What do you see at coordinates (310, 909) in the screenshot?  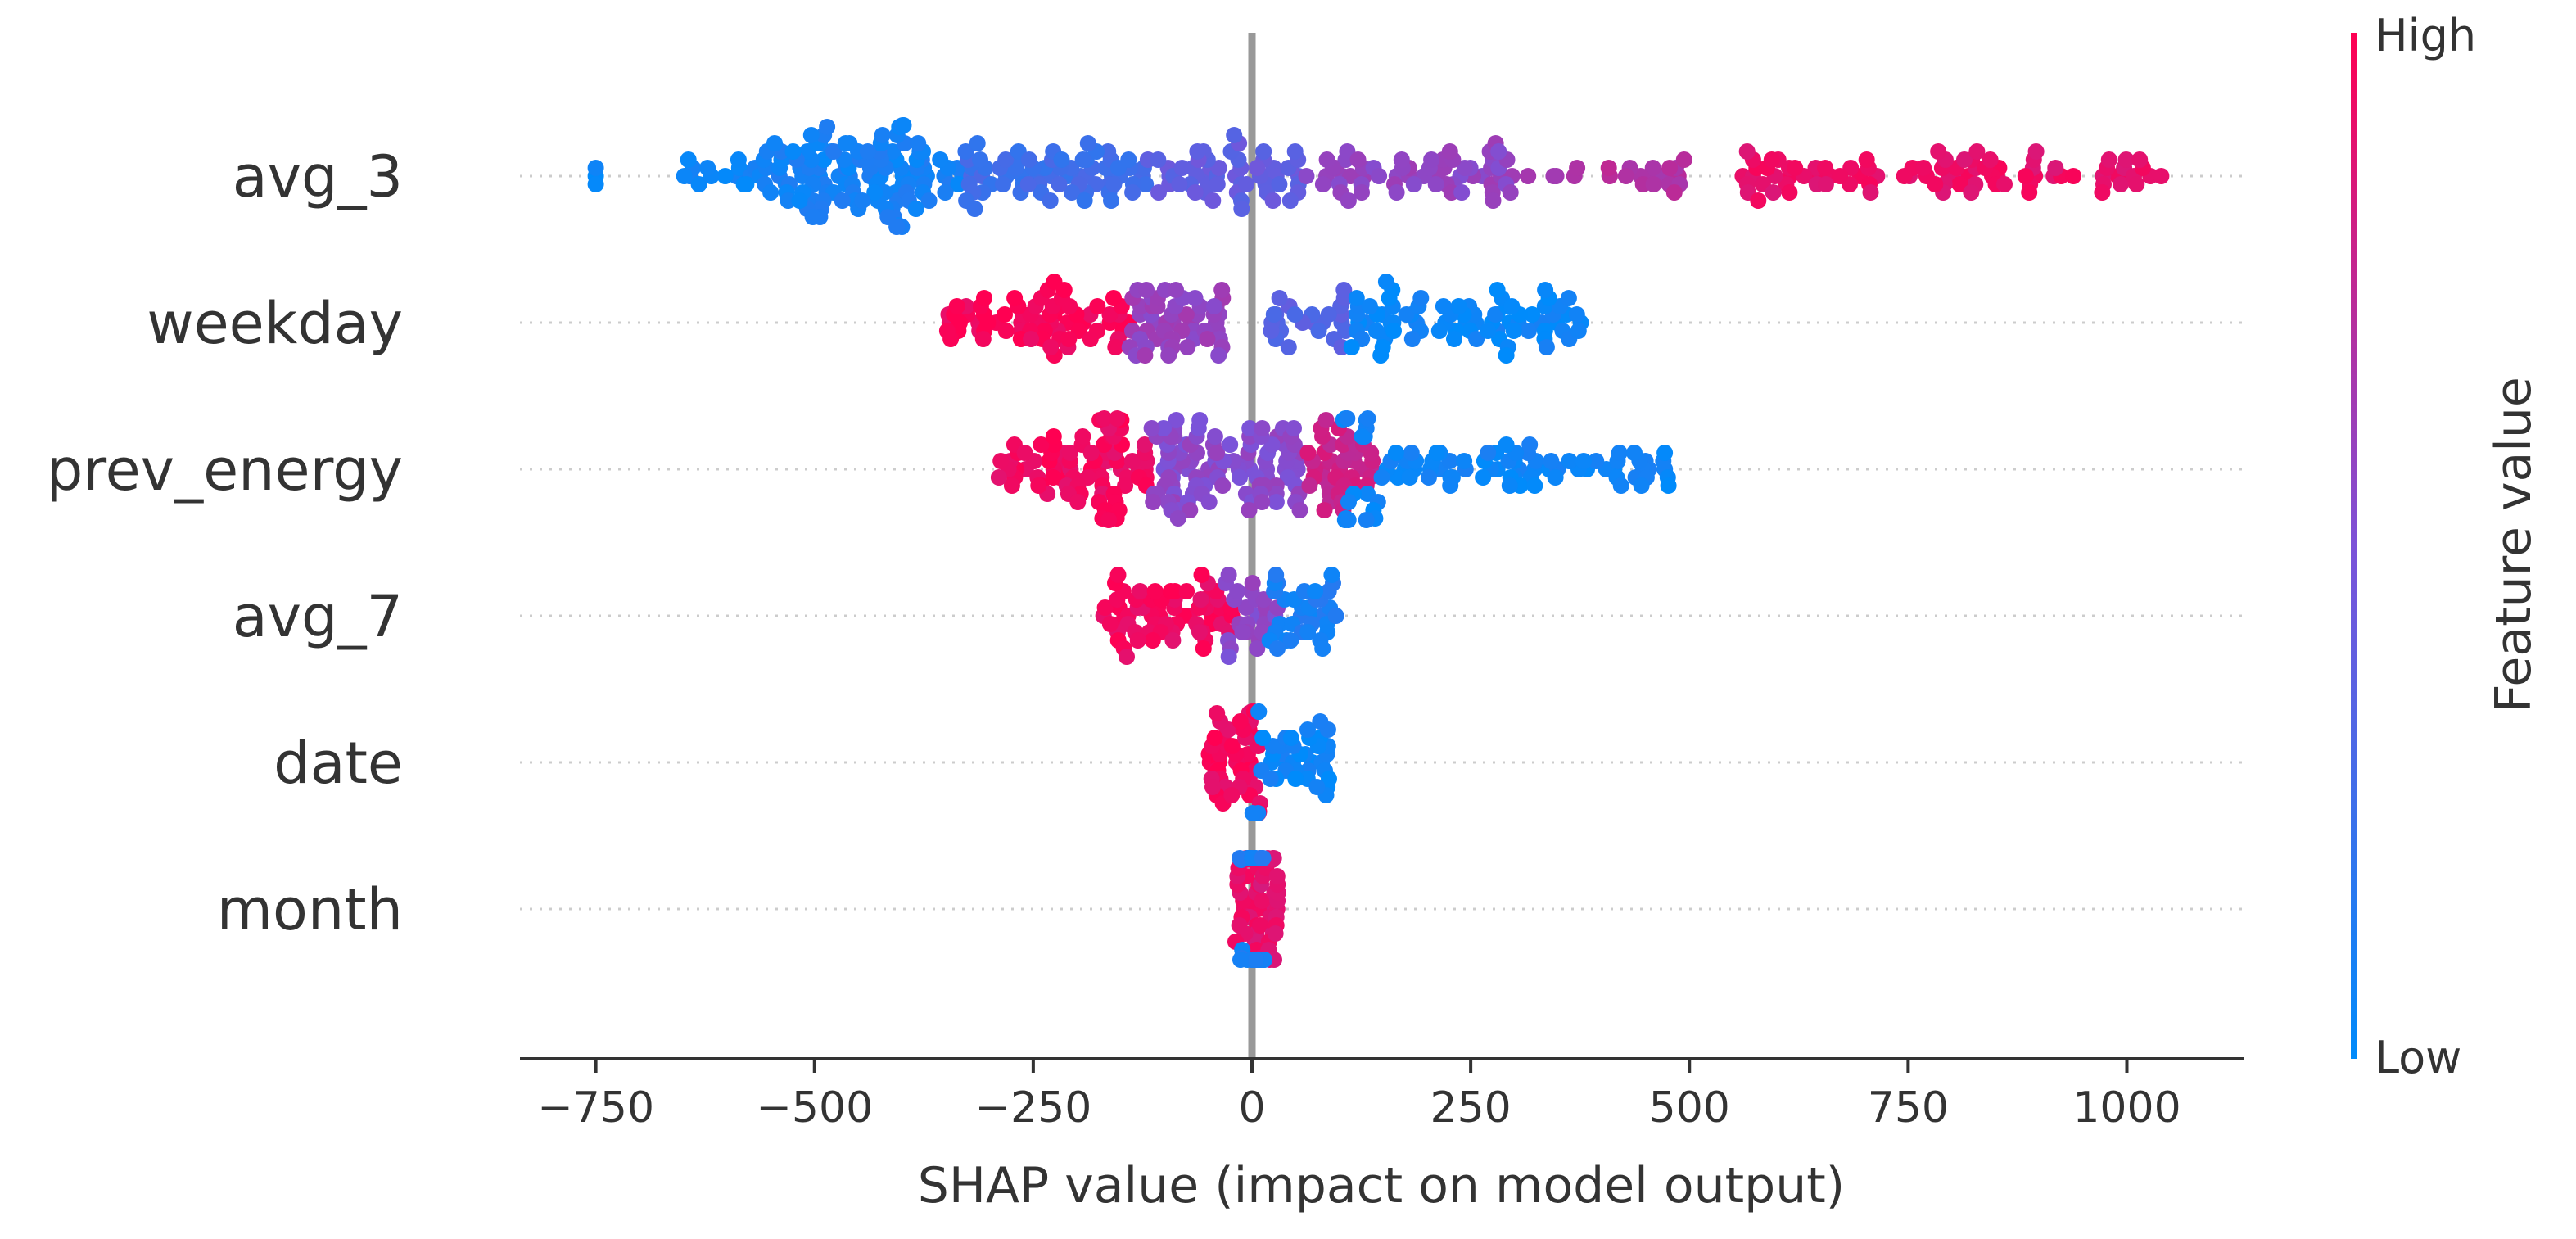 I see `feature-label-month: month` at bounding box center [310, 909].